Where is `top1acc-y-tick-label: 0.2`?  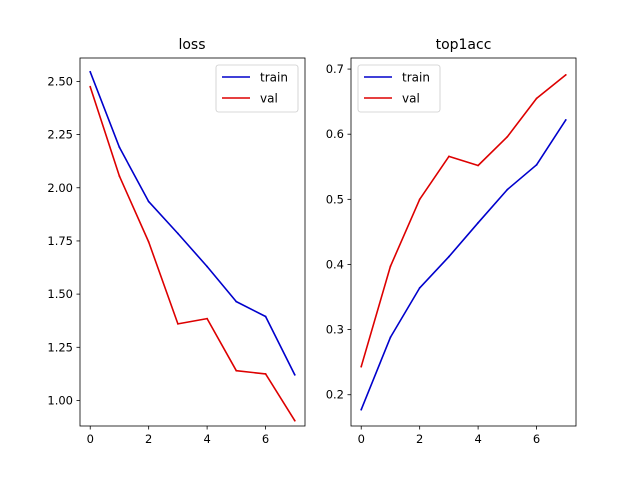 top1acc-y-tick-label: 0.2 is located at coordinates (335, 395).